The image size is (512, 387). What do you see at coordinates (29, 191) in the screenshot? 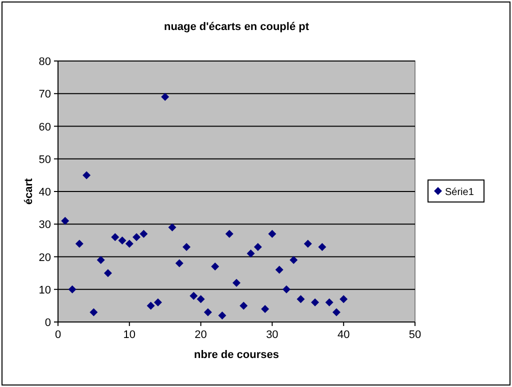
I see `y-axis-title: écart` at bounding box center [29, 191].